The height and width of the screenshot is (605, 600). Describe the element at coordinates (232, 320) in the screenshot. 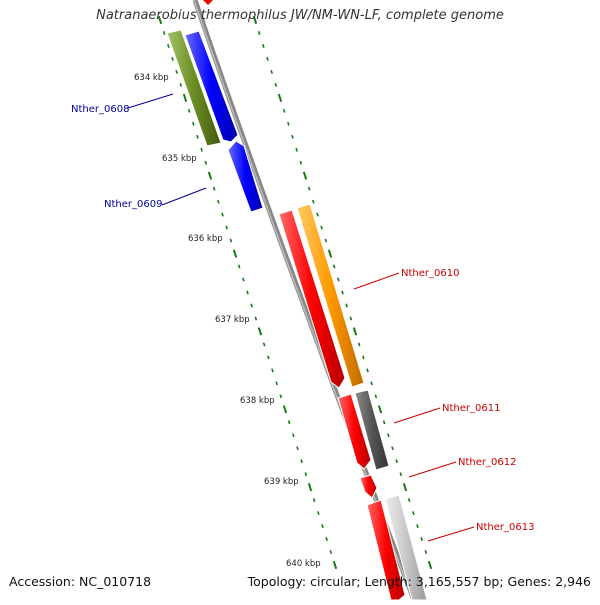

I see `tick-label-637: 637 kbp` at that location.